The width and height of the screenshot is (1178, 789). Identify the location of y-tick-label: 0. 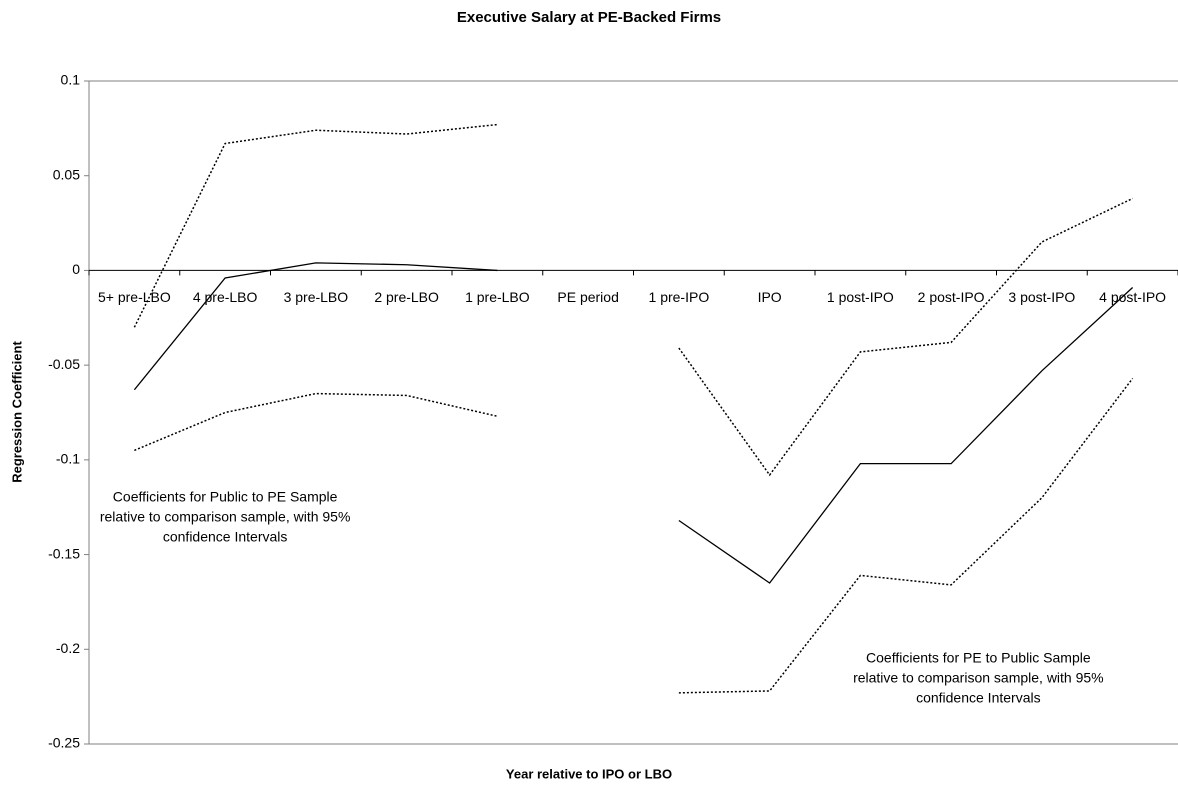
(76, 269).